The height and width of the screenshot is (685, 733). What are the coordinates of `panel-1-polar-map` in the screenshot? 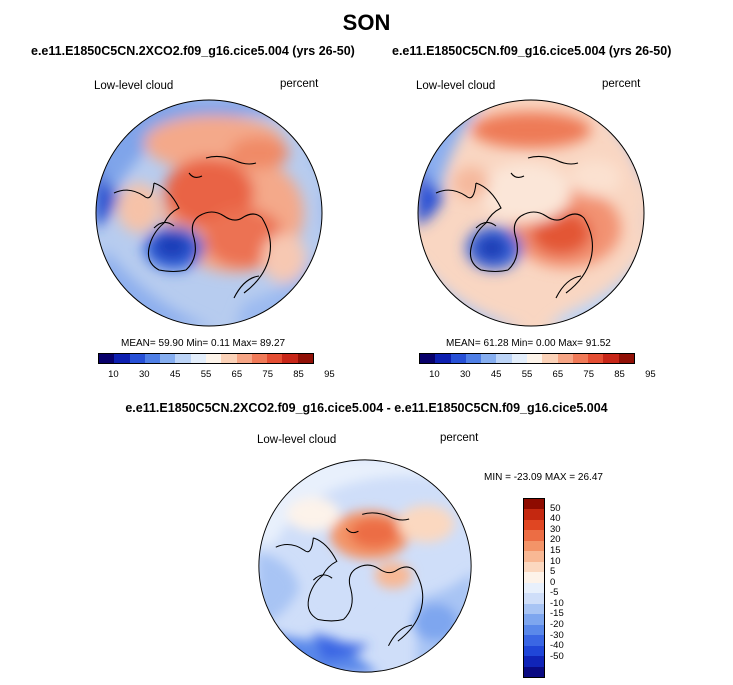 It's located at (209, 213).